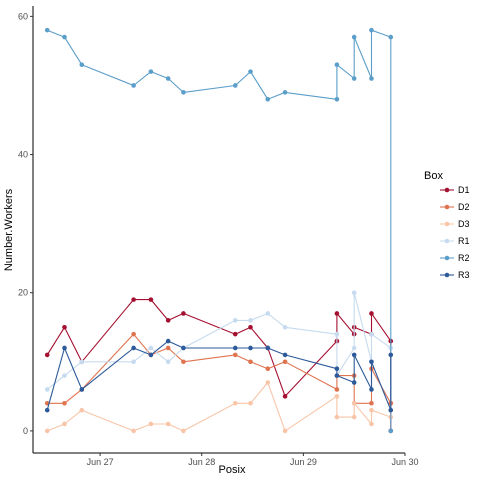 This screenshot has width=480, height=480. I want to click on x-tick-label: Jun 30, so click(404, 462).